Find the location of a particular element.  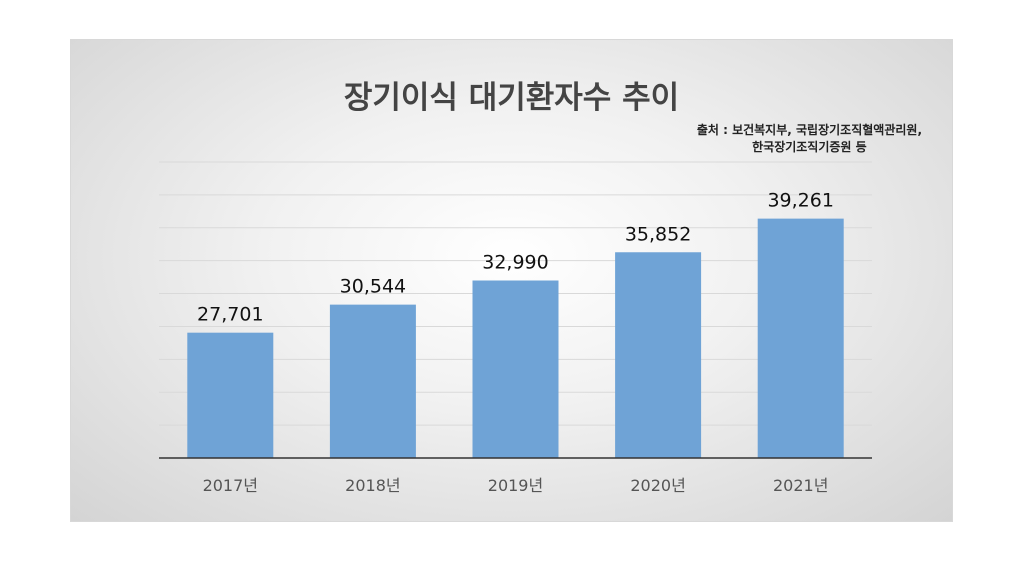

x-tick-label: 2019년 is located at coordinates (515, 485).